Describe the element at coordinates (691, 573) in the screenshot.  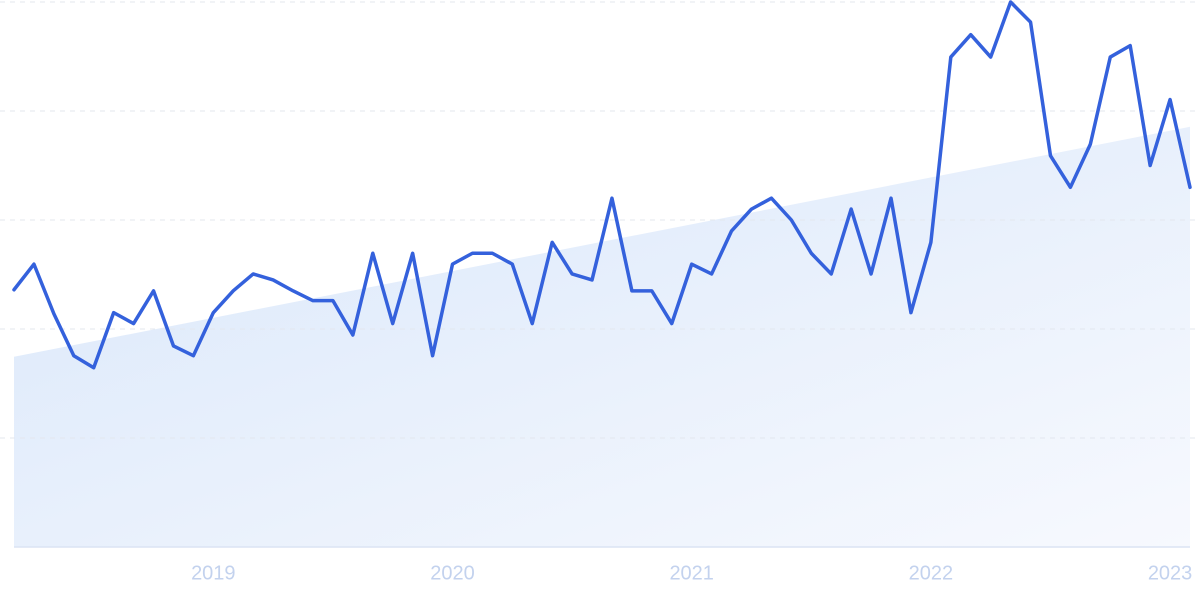
I see `x-tick-label: 2021` at that location.